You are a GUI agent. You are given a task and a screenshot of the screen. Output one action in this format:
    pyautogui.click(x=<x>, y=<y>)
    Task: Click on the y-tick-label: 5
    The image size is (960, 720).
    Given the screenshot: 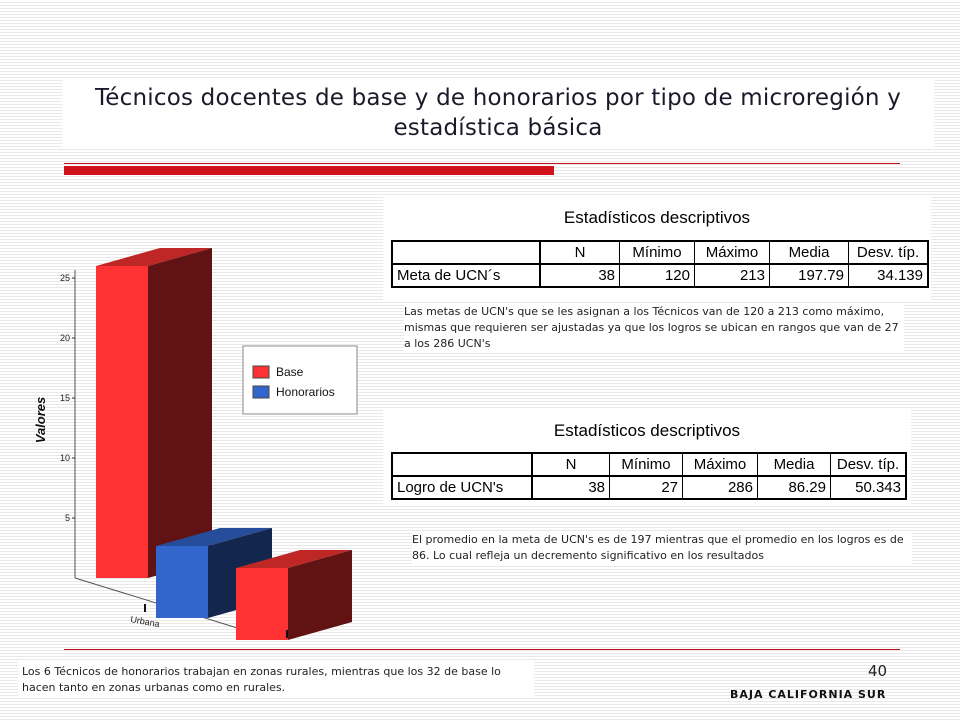 What is the action you would take?
    pyautogui.click(x=67, y=518)
    